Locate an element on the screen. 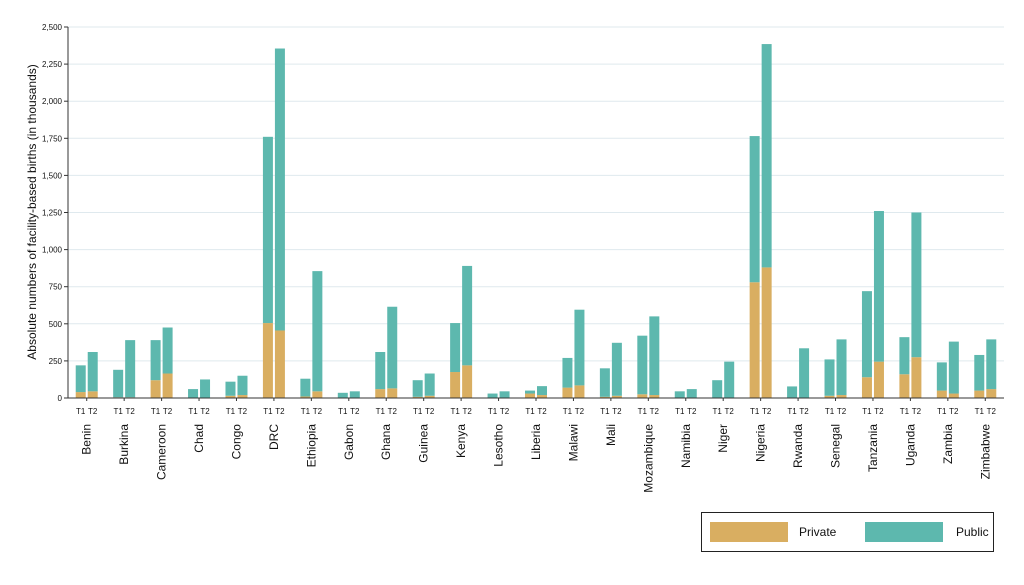 This screenshot has height=585, width=1024. category-label-uganda: Uganda is located at coordinates (910, 445).